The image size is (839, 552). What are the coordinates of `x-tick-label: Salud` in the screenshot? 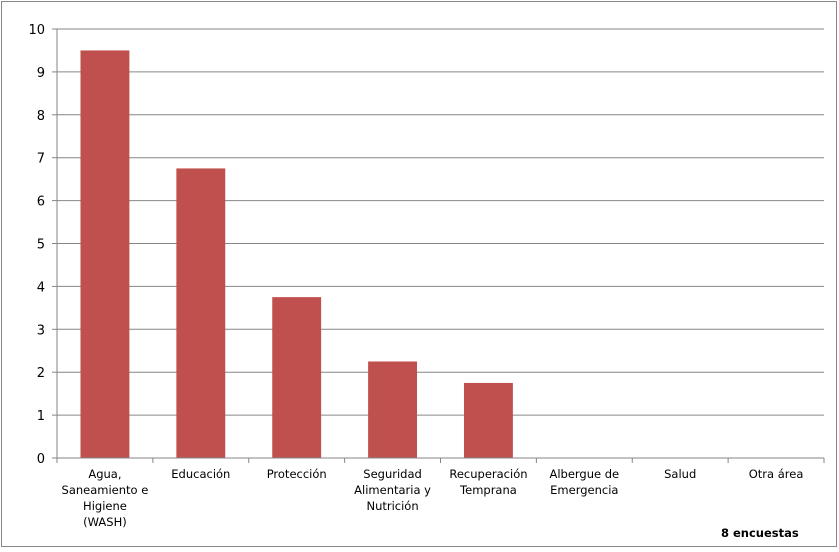 It's located at (680, 474).